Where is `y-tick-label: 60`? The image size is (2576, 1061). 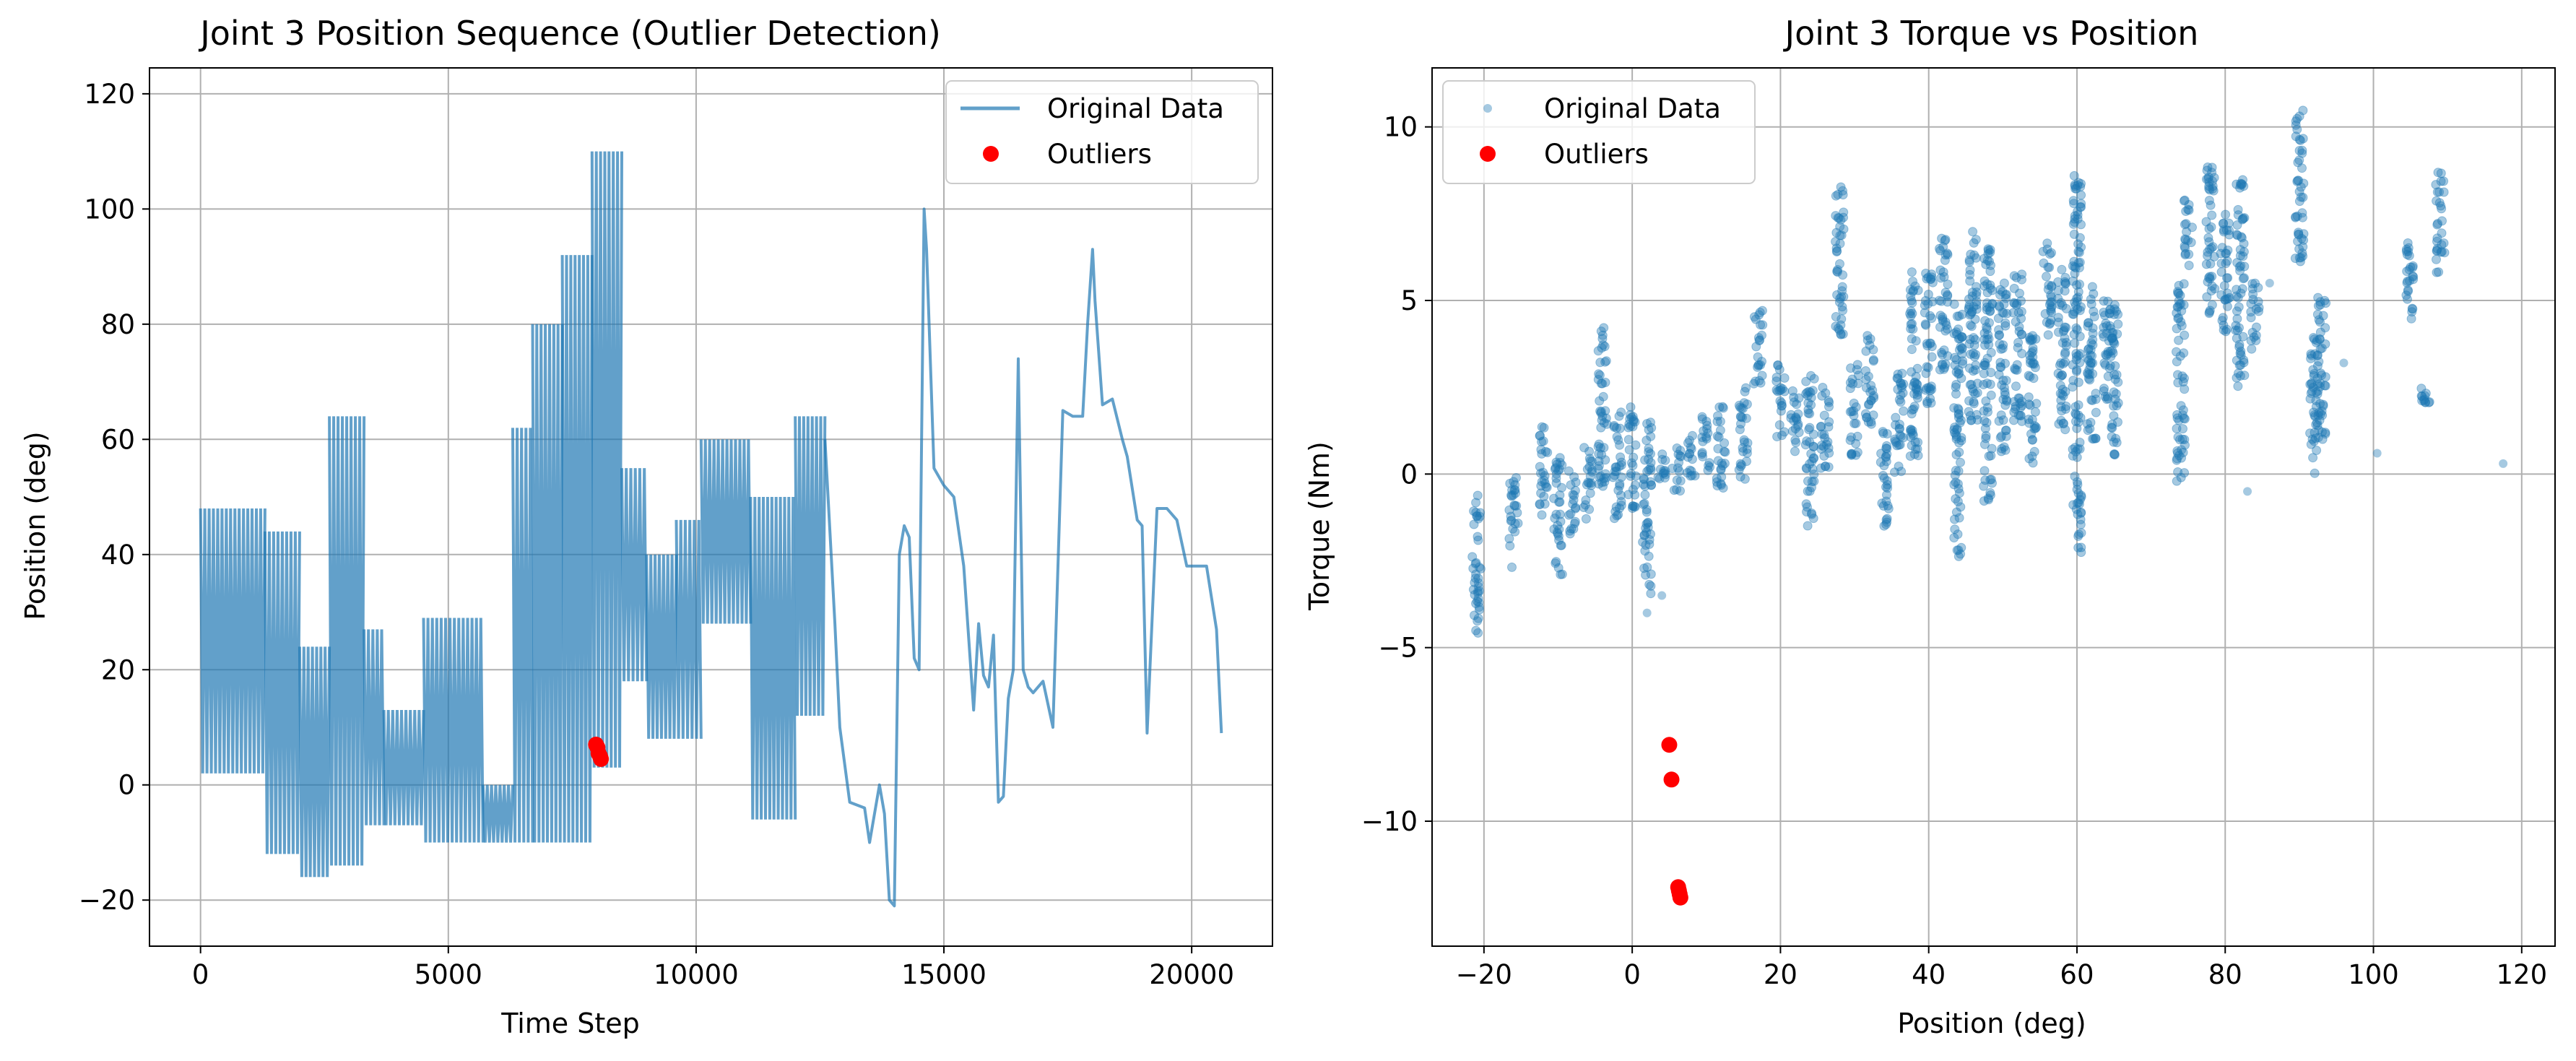
y-tick-label: 60 is located at coordinates (118, 439).